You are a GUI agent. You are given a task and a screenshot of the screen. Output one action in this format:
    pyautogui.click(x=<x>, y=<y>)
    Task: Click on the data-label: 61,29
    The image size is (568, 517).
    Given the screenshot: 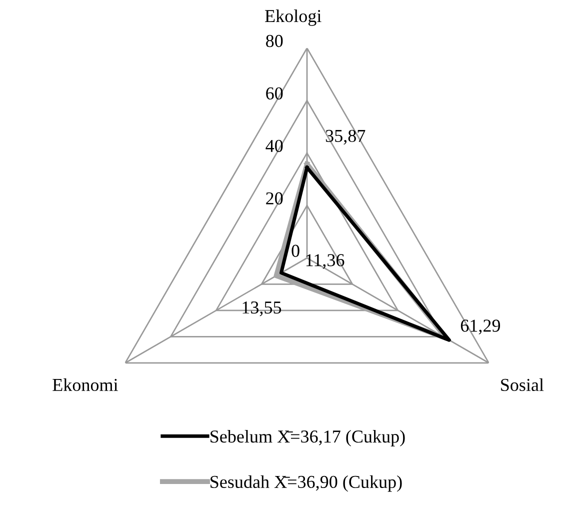 What is the action you would take?
    pyautogui.click(x=480, y=327)
    